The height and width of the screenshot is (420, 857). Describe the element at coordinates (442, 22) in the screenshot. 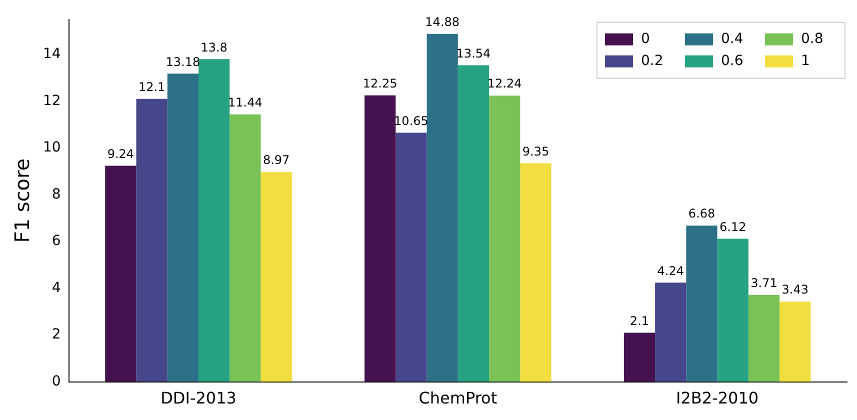

I see `data-label: 14.88` at that location.